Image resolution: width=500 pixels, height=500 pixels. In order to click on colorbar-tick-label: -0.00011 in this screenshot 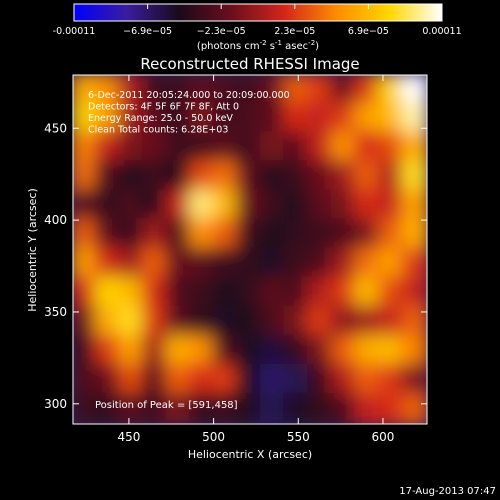, I will do `click(74, 31)`.